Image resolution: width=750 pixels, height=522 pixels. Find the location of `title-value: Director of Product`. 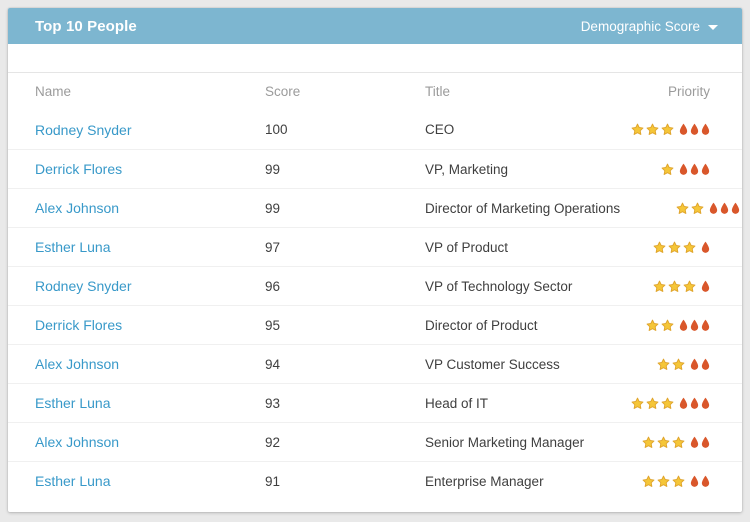

title-value: Director of Product is located at coordinates (481, 325).